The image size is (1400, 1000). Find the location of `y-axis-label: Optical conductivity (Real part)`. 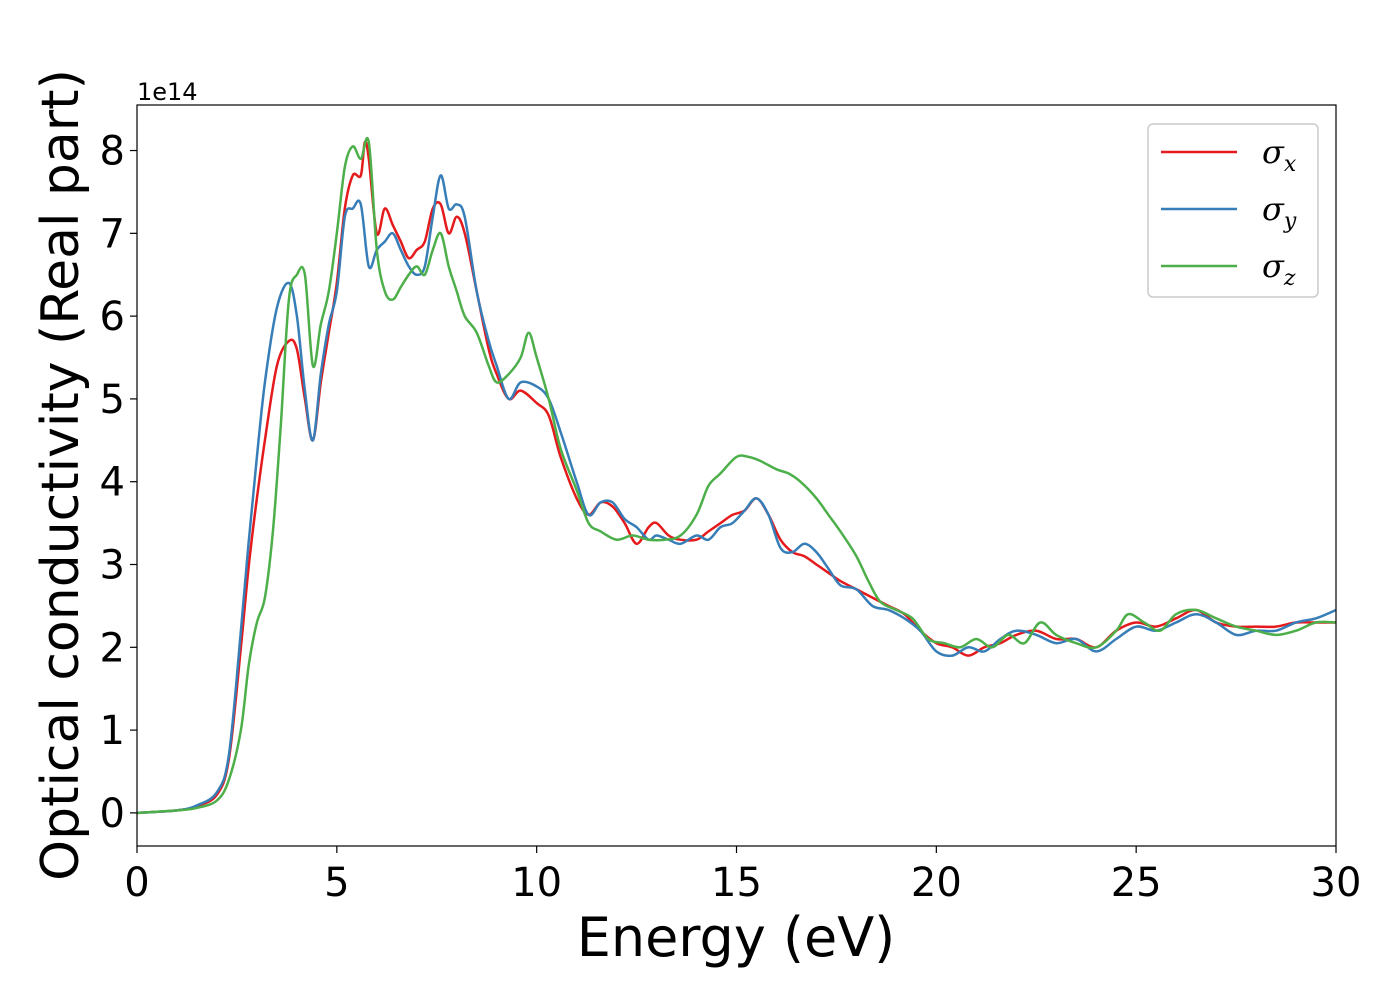

y-axis-label: Optical conductivity (Real part) is located at coordinates (61, 475).